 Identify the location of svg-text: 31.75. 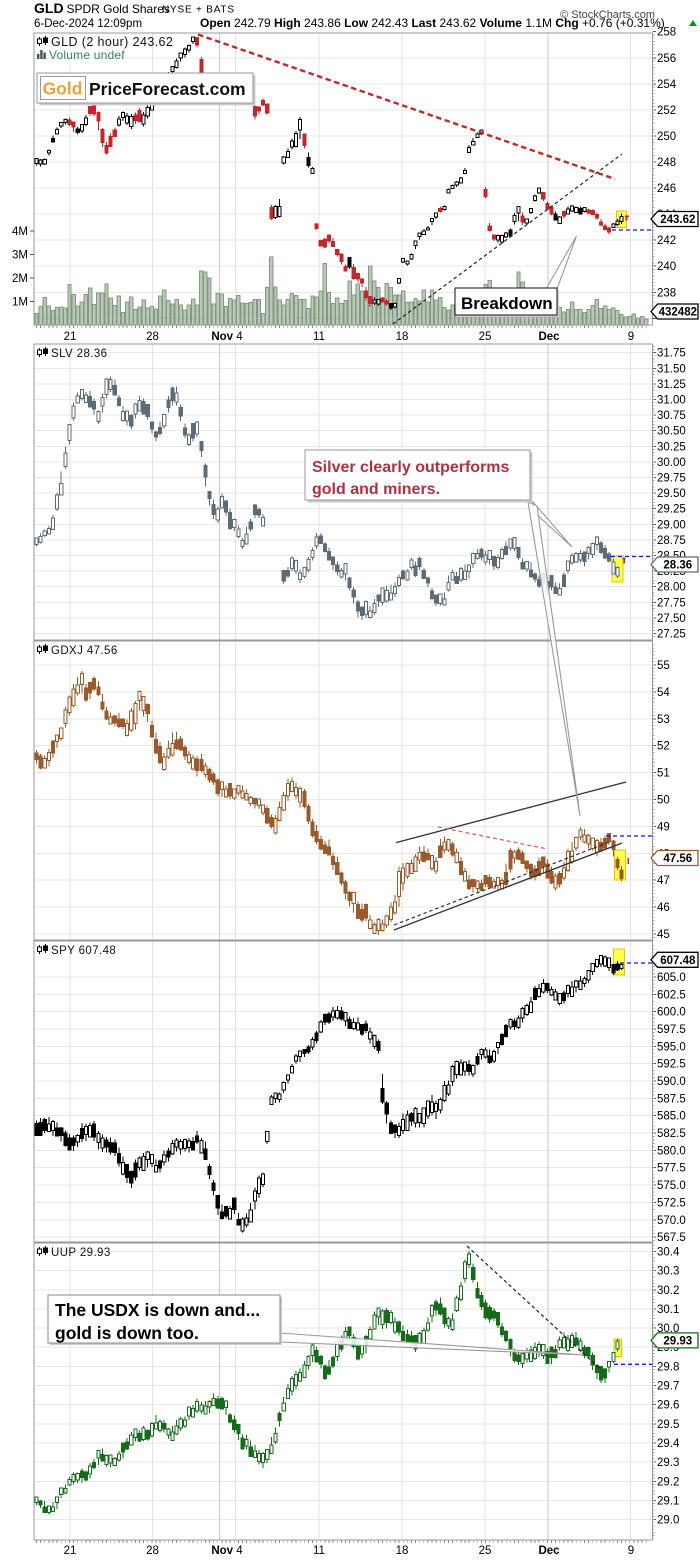
(671, 354).